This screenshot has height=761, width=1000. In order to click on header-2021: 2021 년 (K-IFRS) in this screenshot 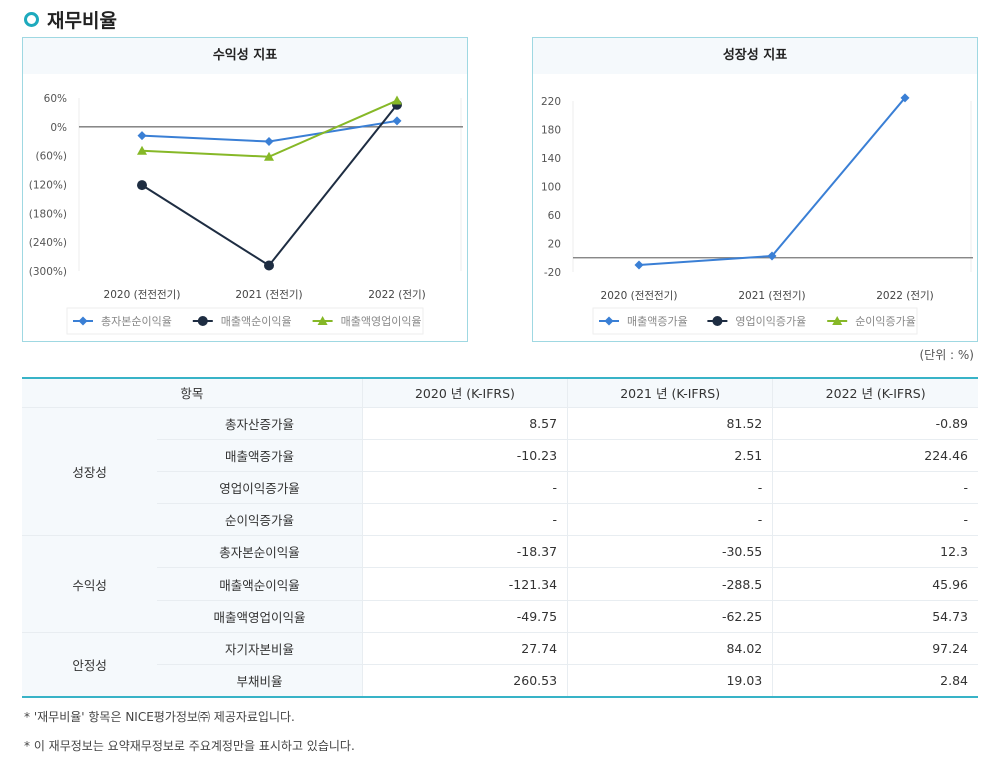, I will do `click(670, 393)`.